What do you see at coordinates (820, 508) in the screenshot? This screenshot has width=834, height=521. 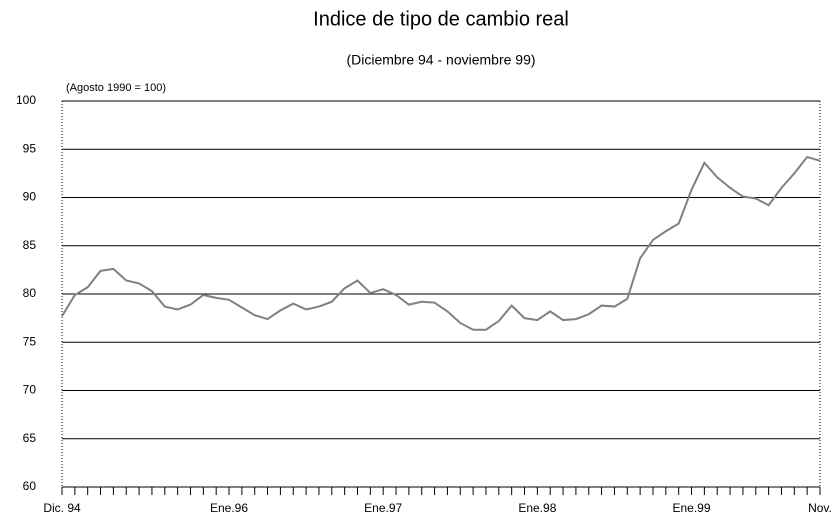 I see `x-tick-label: Nov.` at bounding box center [820, 508].